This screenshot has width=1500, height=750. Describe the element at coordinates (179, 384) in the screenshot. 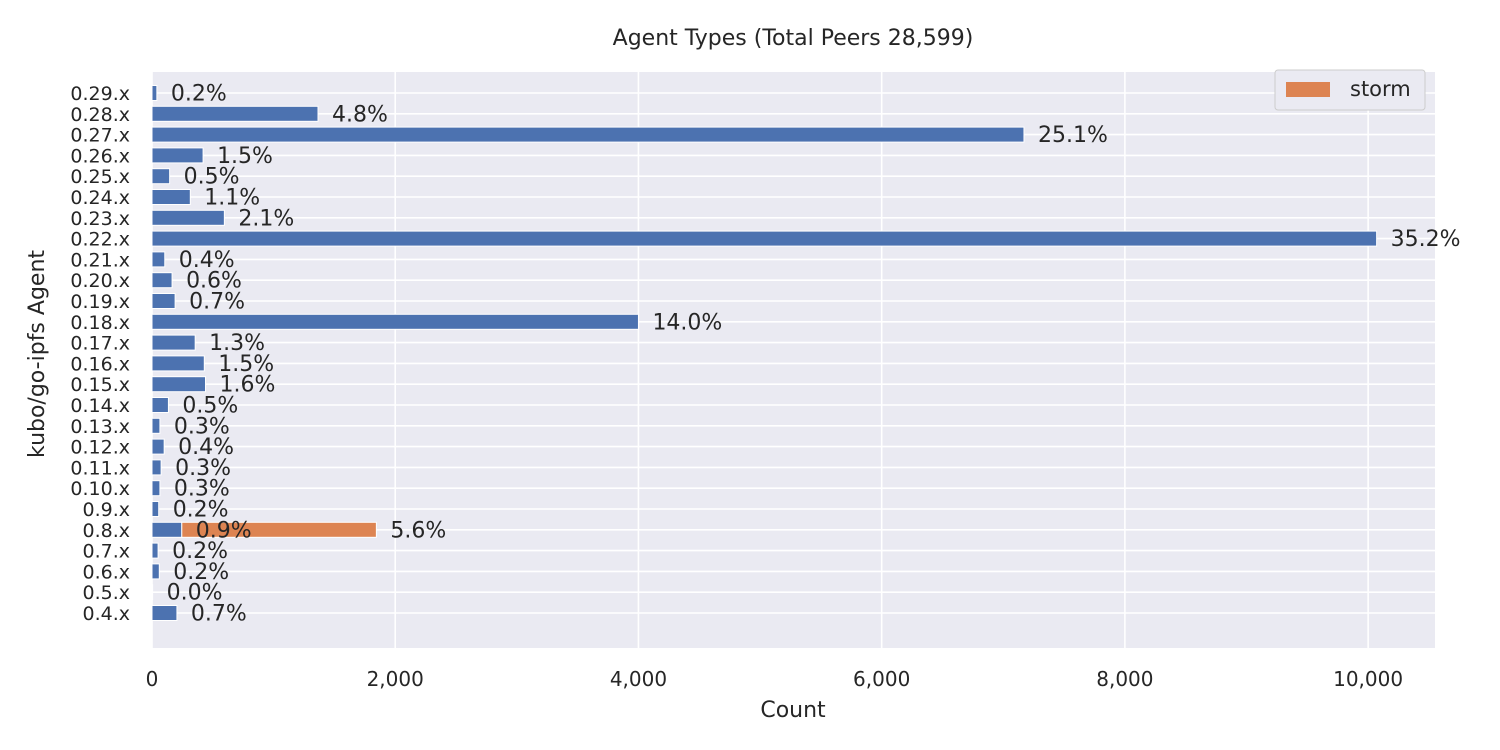

I see `bar-0.15.x` at that location.